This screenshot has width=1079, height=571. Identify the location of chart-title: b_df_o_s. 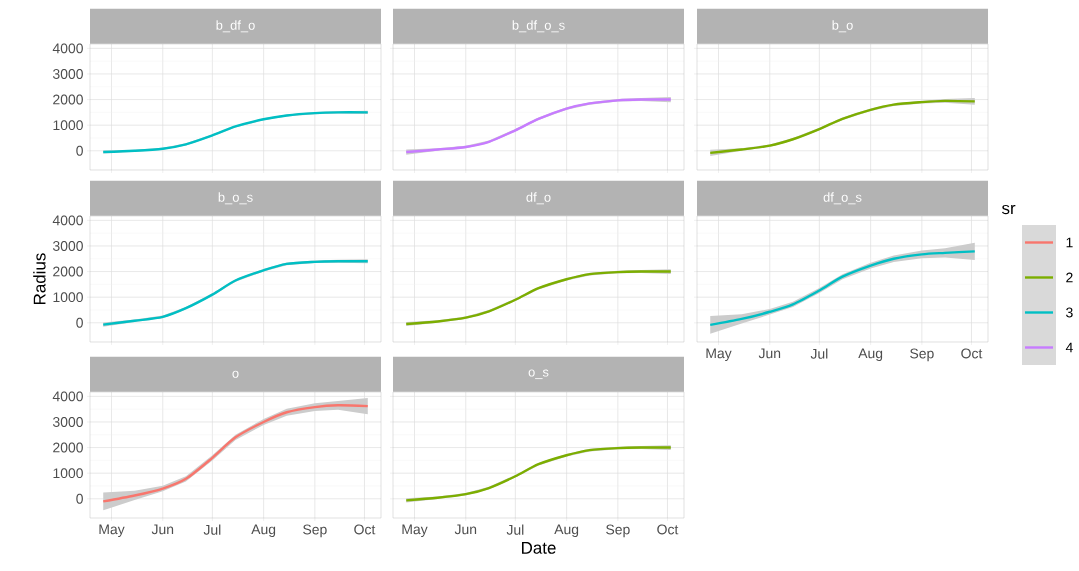
(538, 26).